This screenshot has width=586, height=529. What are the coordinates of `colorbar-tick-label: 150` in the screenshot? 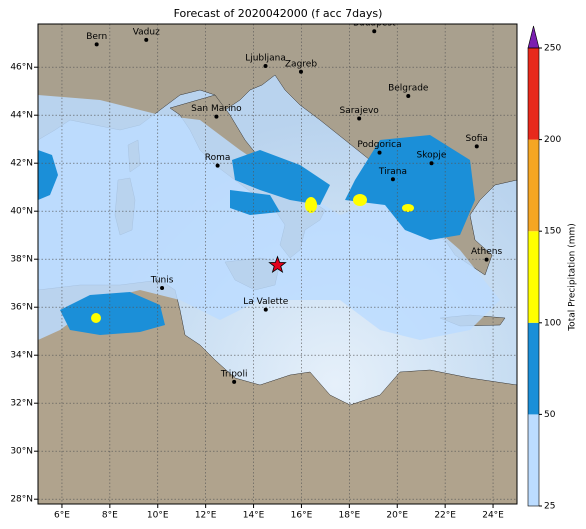 It's located at (552, 232).